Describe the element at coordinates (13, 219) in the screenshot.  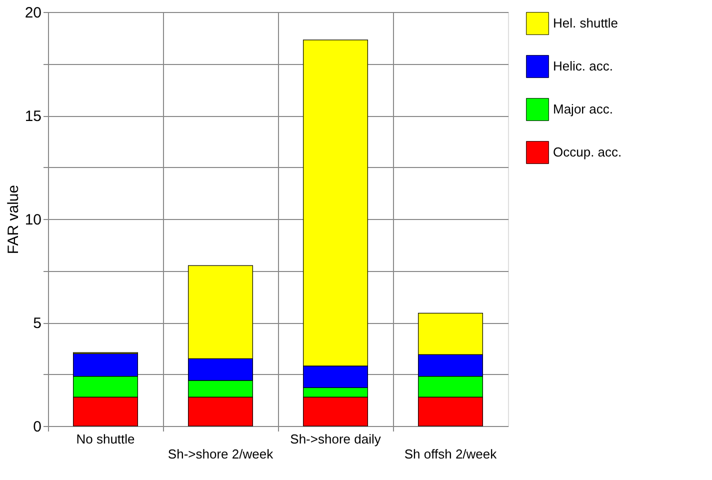
I see `y-axis-title: FAR value` at that location.